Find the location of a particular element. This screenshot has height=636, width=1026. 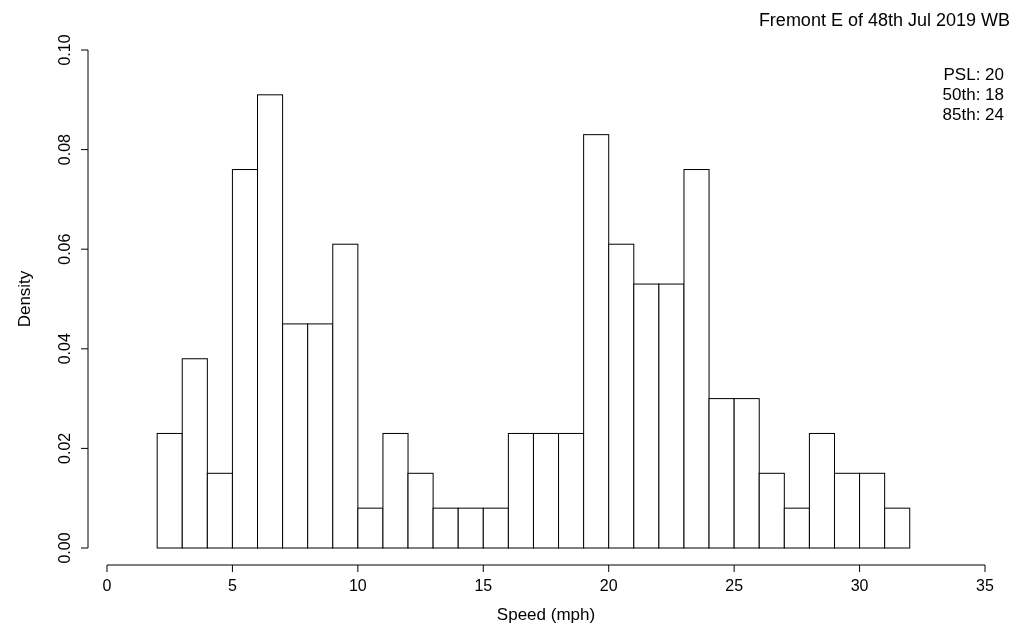

y-tick-label: 0.10 is located at coordinates (64, 50).